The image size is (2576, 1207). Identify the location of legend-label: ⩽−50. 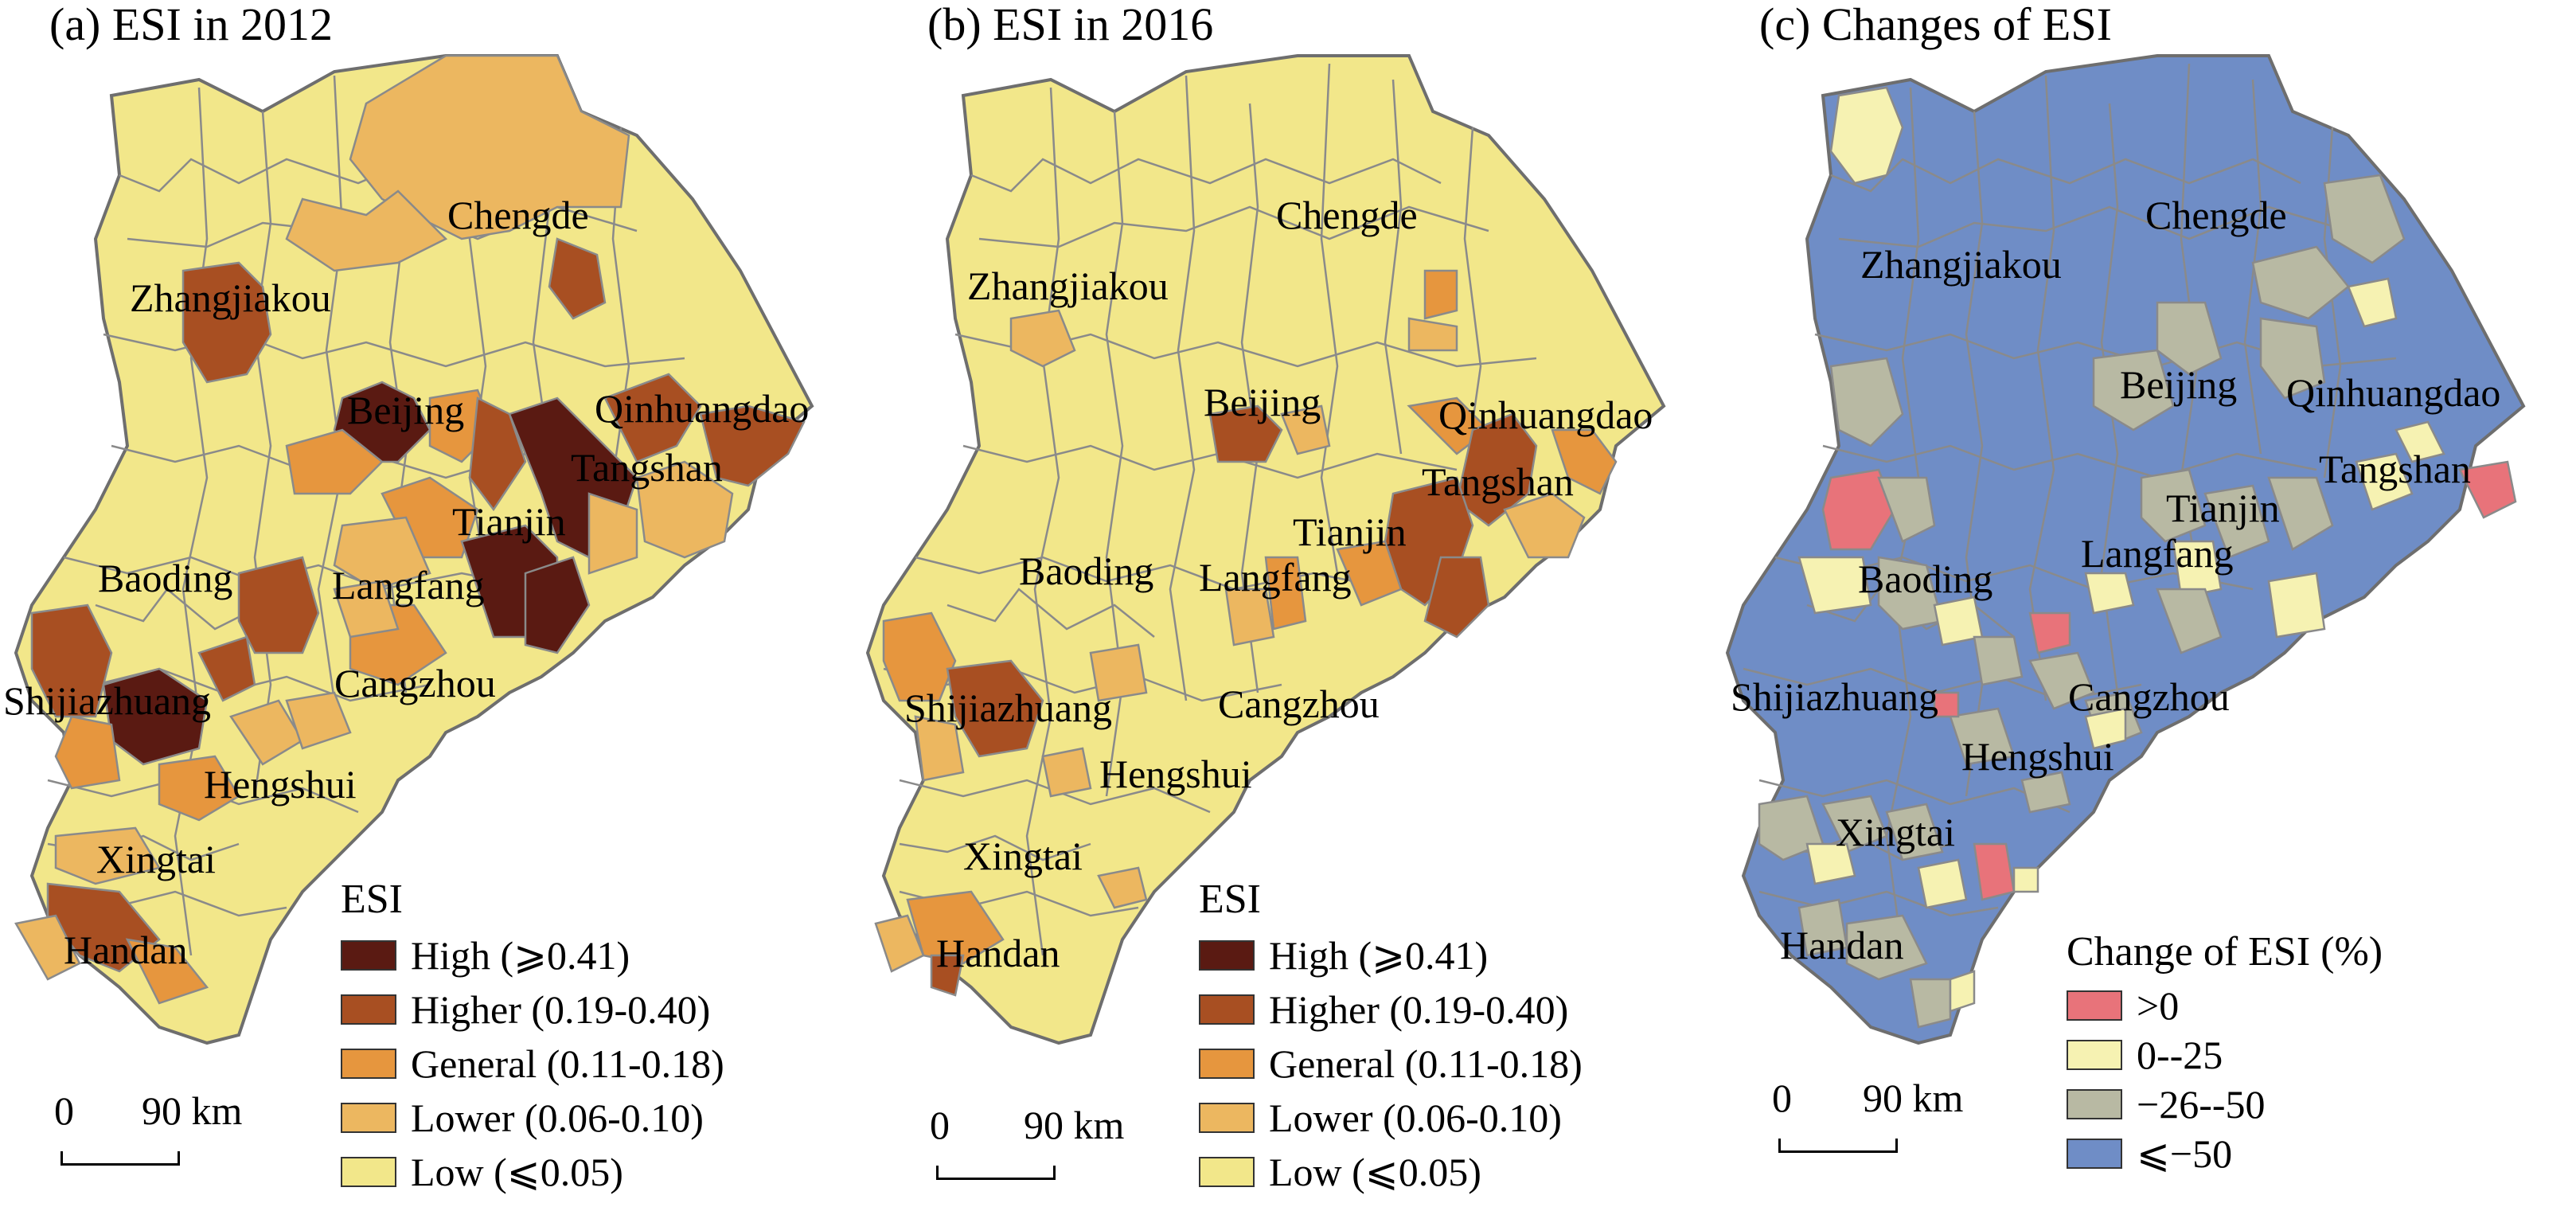
(2185, 1153).